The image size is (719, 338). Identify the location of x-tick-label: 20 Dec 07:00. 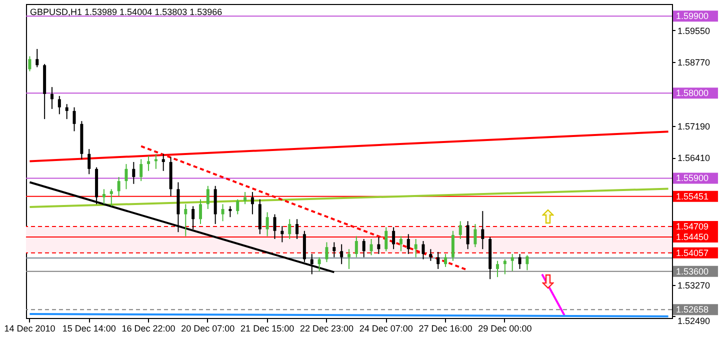
(208, 329).